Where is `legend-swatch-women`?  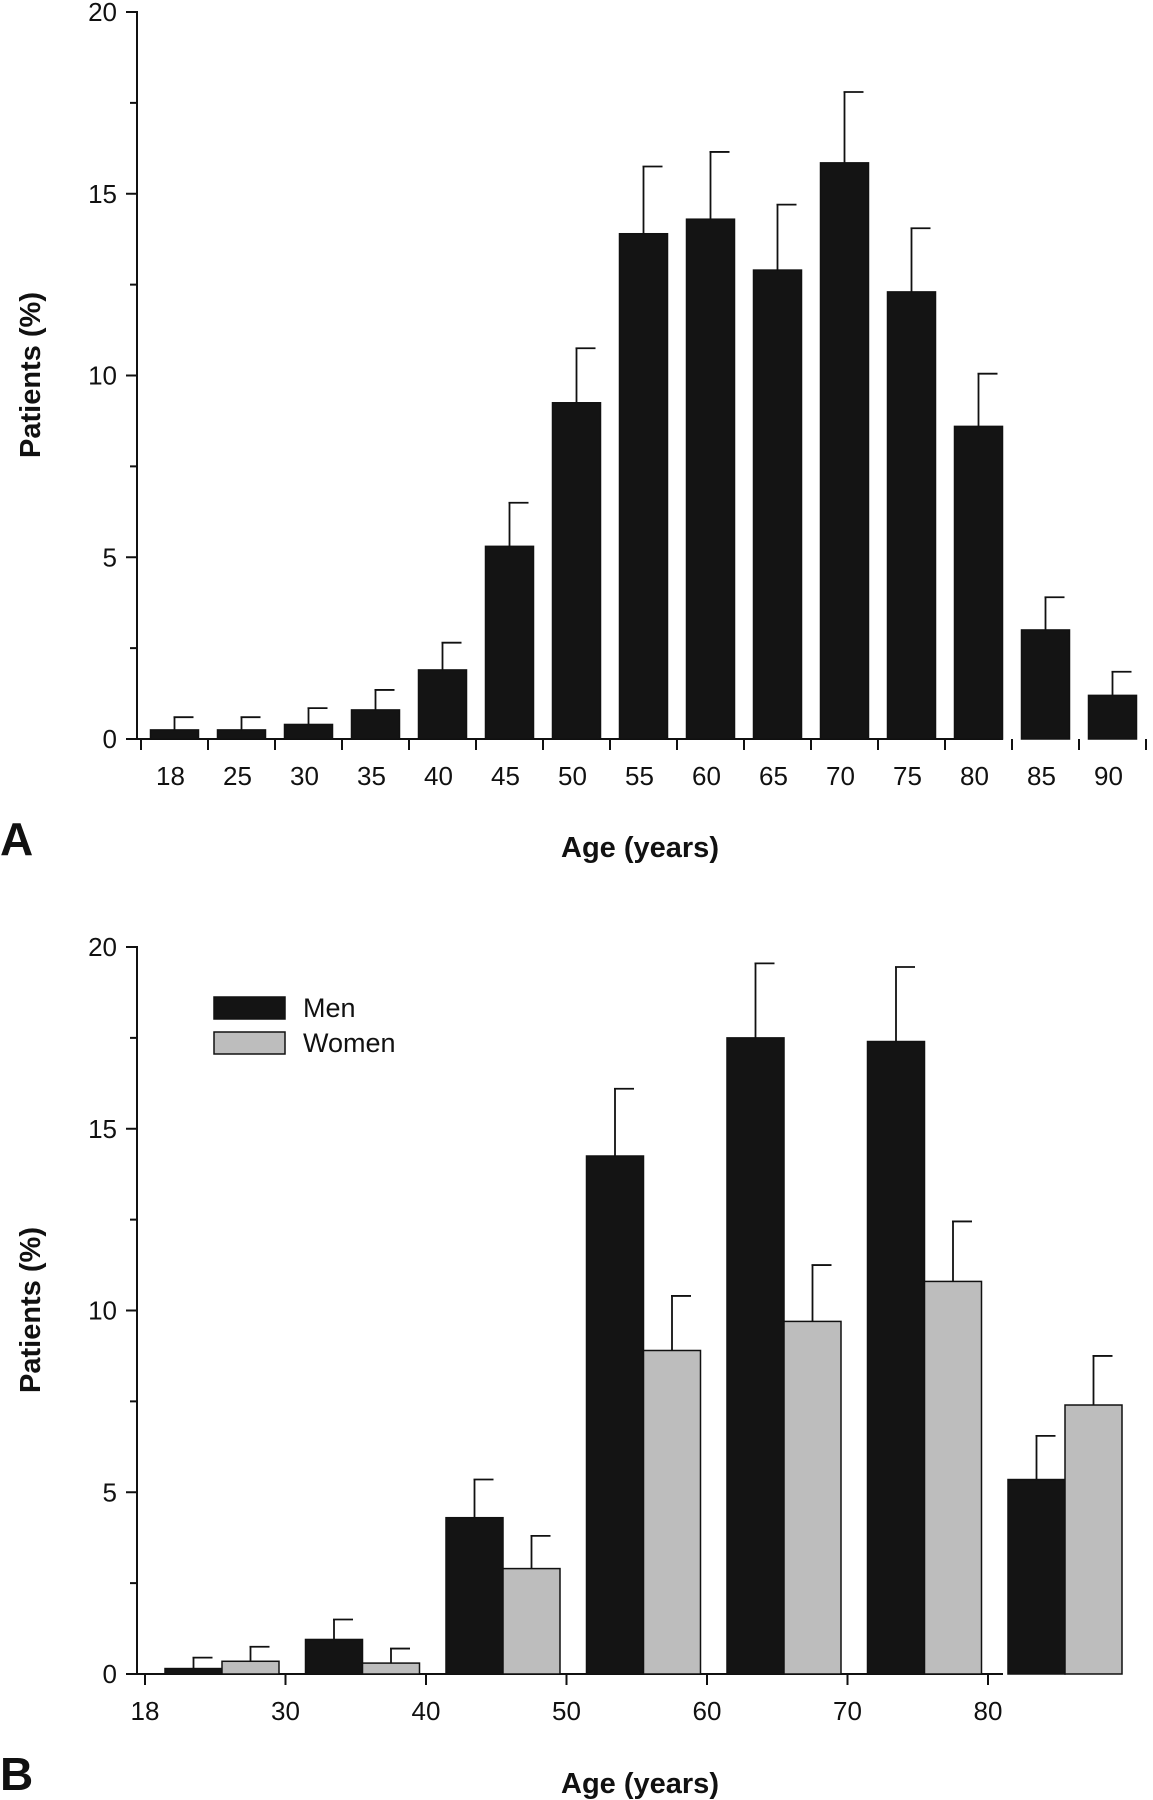 legend-swatch-women is located at coordinates (249, 1043).